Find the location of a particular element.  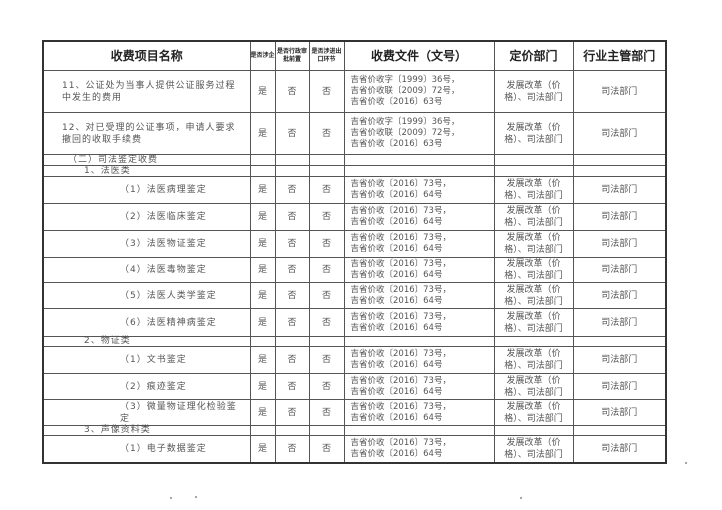

item-name: （6）法医精神病鉴定 is located at coordinates (146, 322).